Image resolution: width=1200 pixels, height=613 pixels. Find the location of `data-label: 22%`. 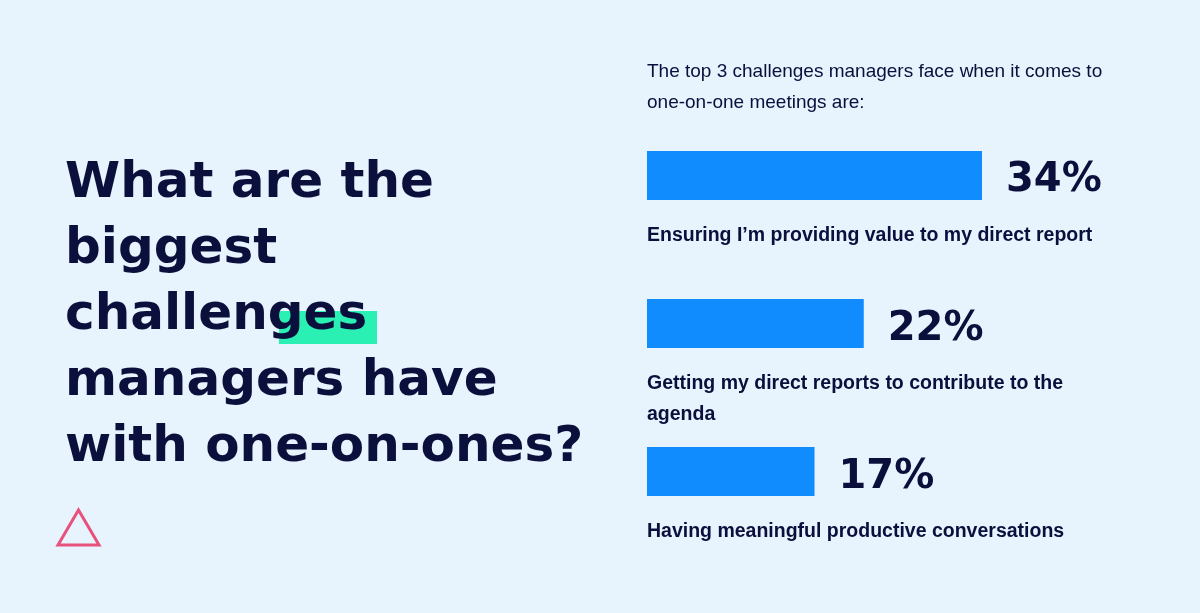

data-label: 22% is located at coordinates (935, 325).